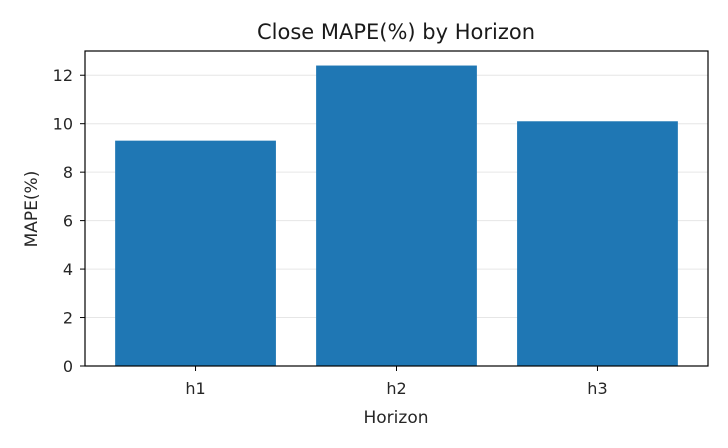  What do you see at coordinates (68, 366) in the screenshot?
I see `y-tick-label: 0` at bounding box center [68, 366].